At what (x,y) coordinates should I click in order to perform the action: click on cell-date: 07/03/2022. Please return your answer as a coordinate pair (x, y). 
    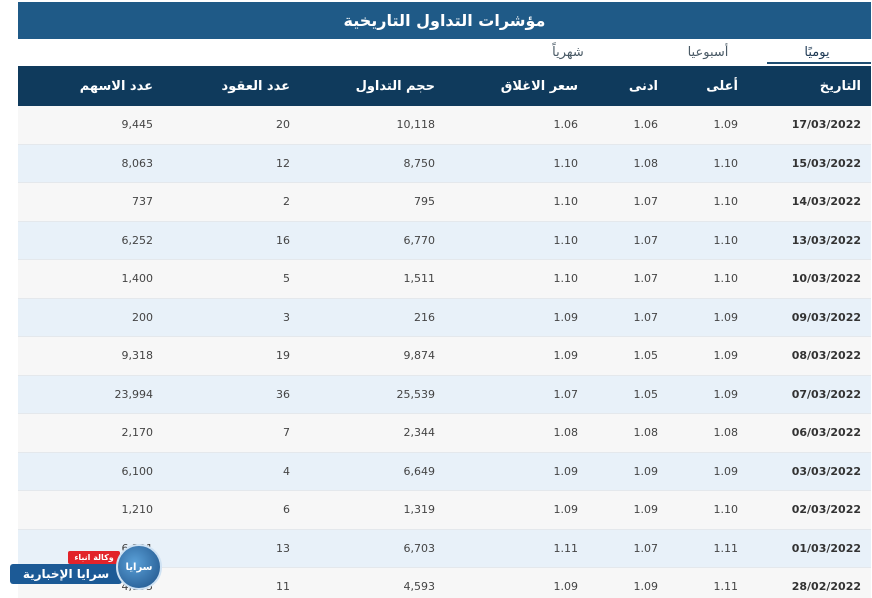
    Looking at the image, I should click on (826, 394).